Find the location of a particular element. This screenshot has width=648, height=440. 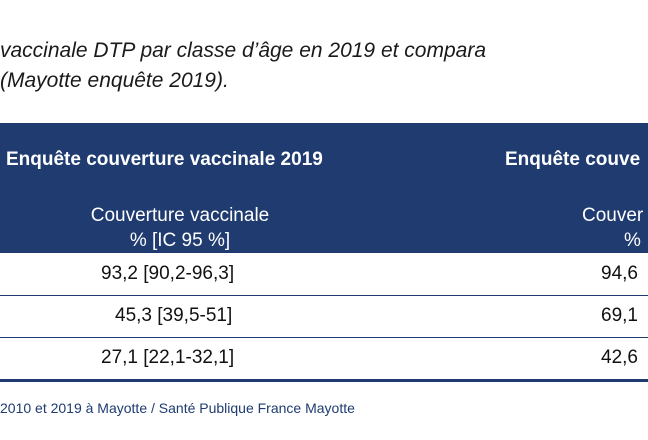

table-bottom-border is located at coordinates (324, 380).